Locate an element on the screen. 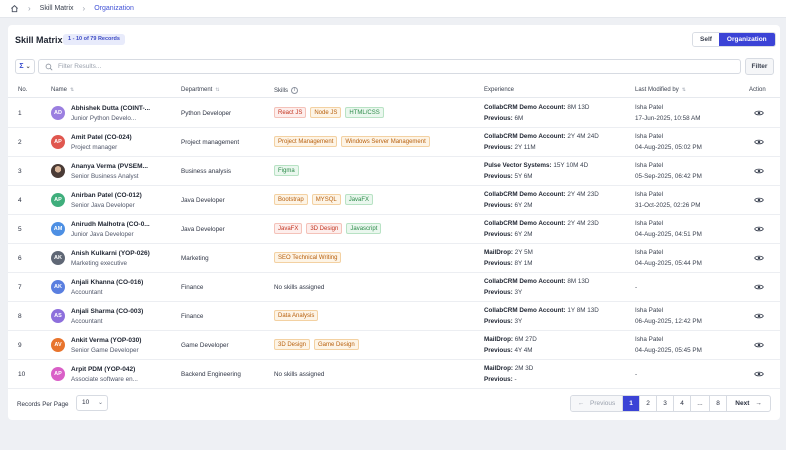  search-box is located at coordinates (389, 66).